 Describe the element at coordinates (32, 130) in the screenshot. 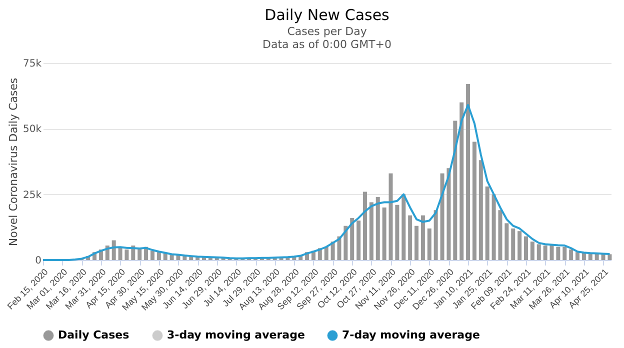

I see `y-tick-label: 50k` at that location.